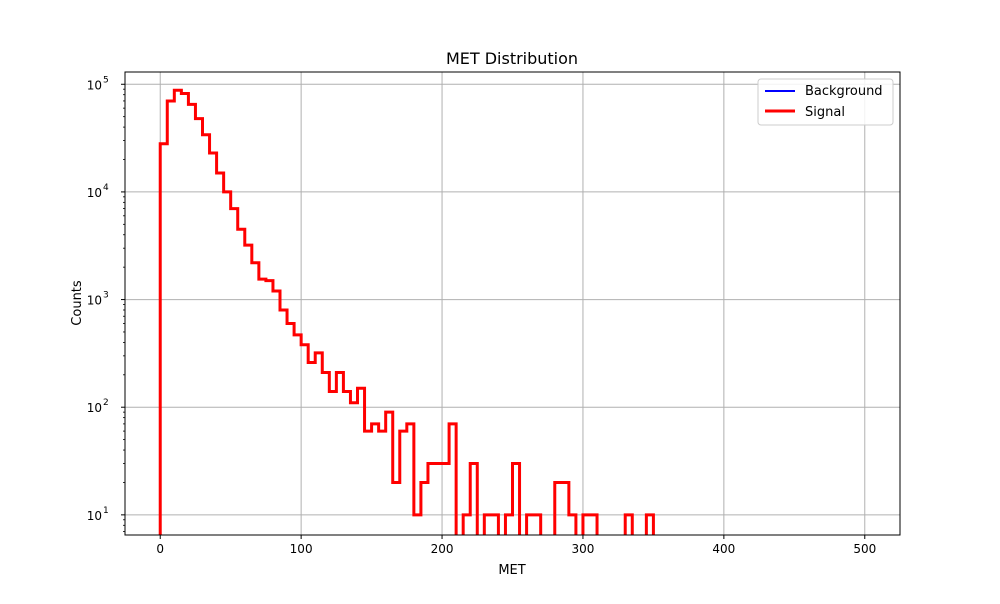 The height and width of the screenshot is (604, 1000). Describe the element at coordinates (106, 296) in the screenshot. I see `y-tick-exponent: 3` at that location.